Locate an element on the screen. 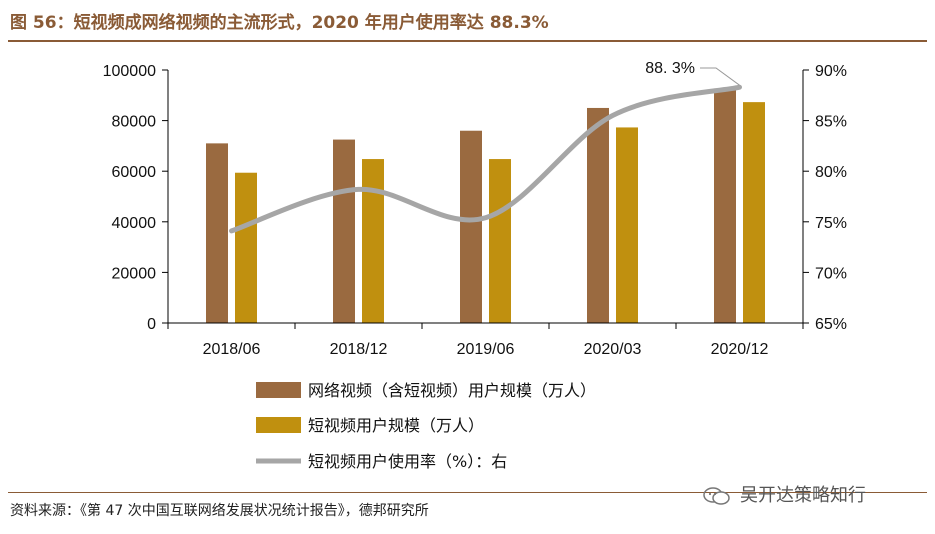 The height and width of the screenshot is (534, 935). left-tick-label: 60000 is located at coordinates (134, 172).